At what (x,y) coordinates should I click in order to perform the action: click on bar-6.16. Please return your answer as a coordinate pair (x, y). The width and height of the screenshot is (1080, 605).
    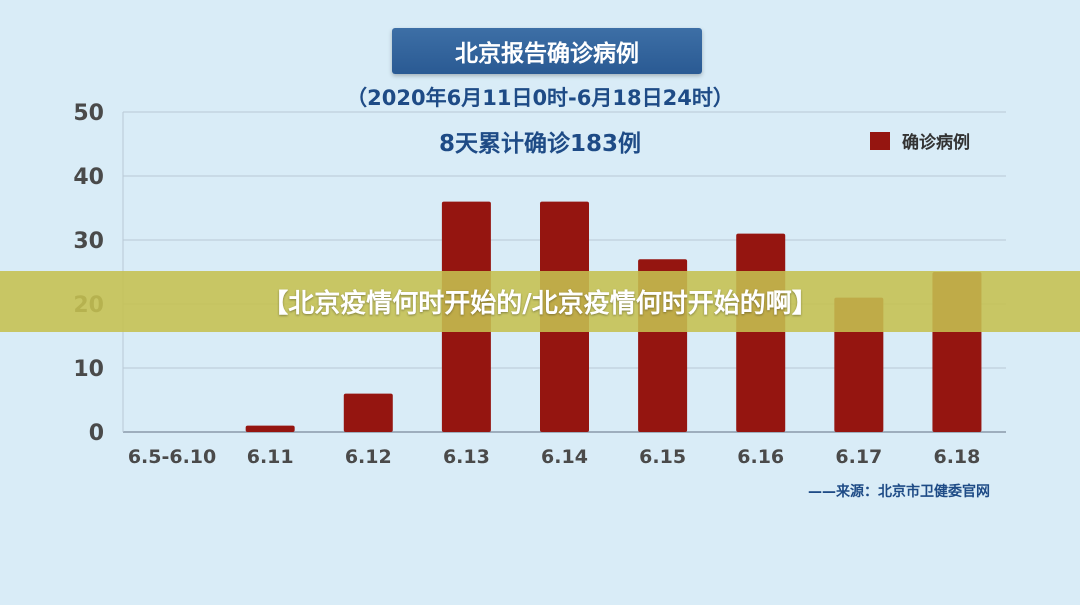
    Looking at the image, I should click on (761, 332).